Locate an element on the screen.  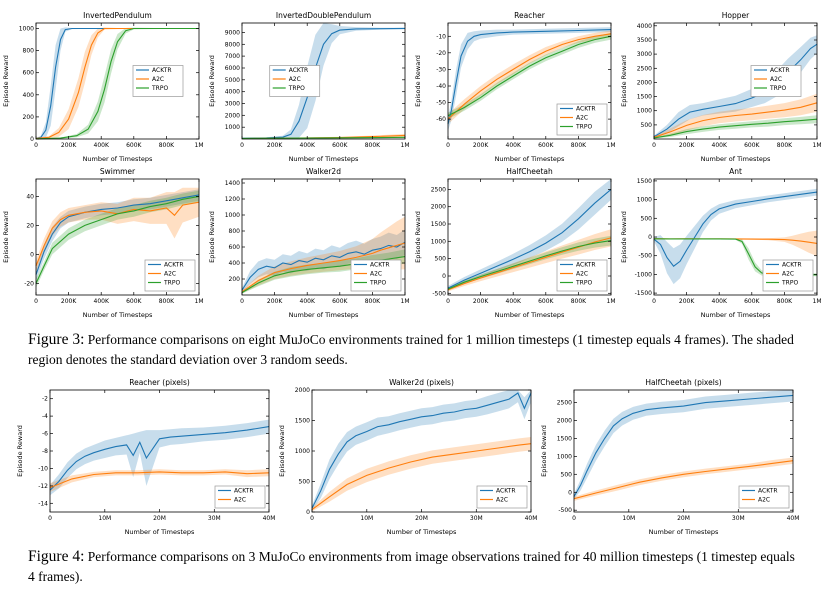
svg-text: 800 is located at coordinates (235, 231).